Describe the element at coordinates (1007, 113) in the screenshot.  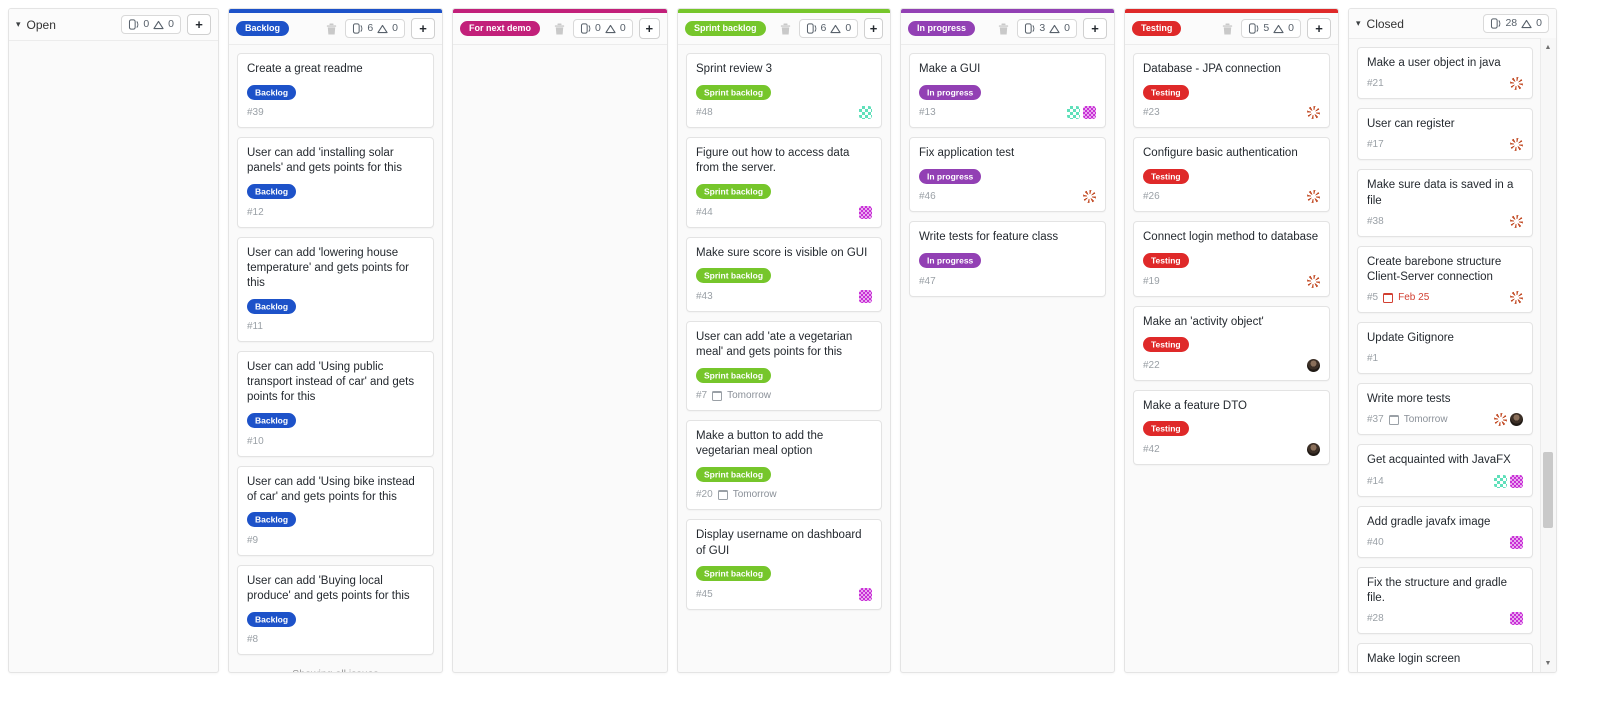
I see `card-meta-row: #13` at that location.